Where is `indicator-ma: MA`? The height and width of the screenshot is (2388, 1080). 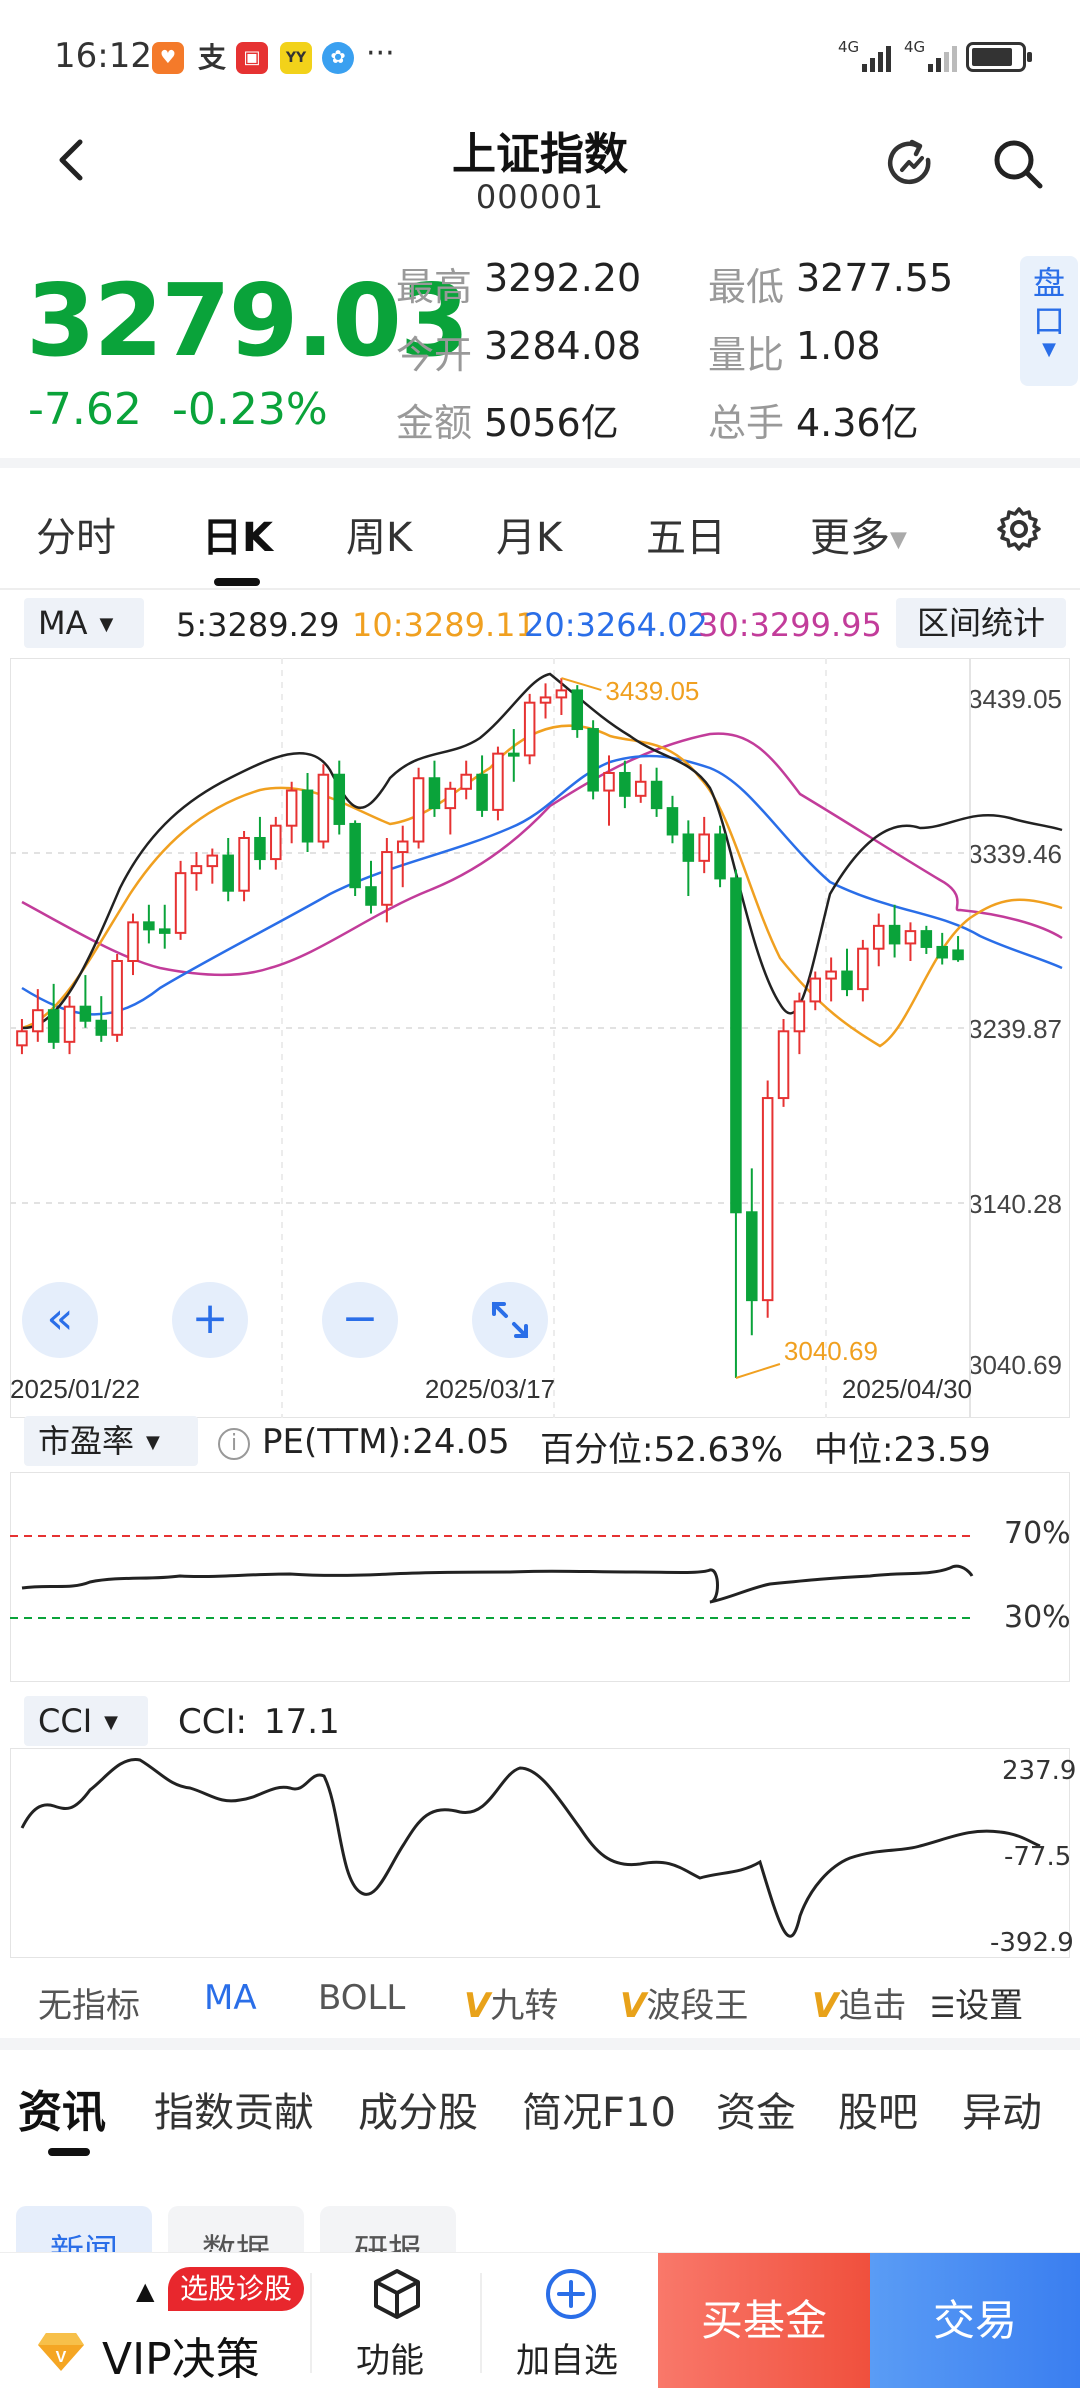 indicator-ma: MA is located at coordinates (230, 1998).